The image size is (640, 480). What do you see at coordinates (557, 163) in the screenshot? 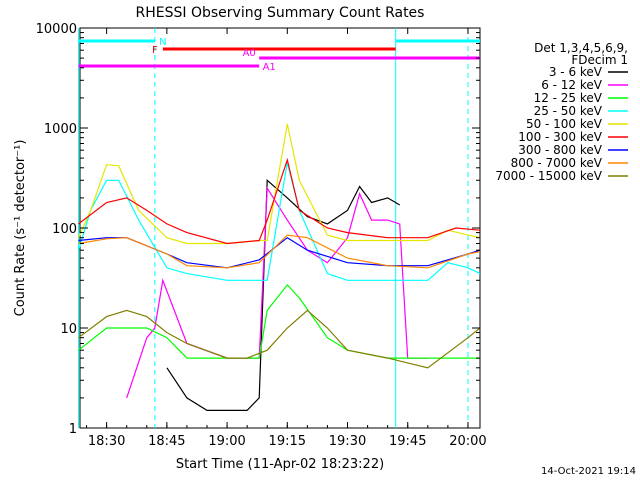
I see `legend-label-7: 800 - 7000 keV` at bounding box center [557, 163].